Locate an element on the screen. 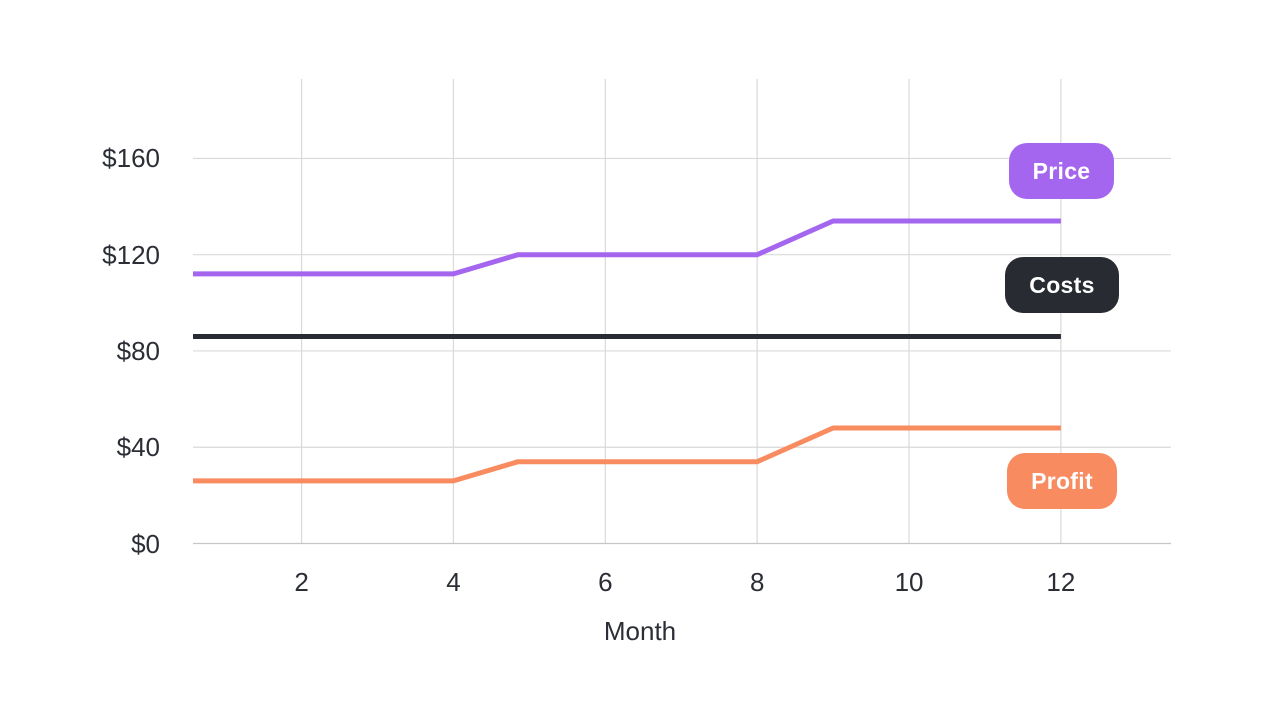 Image resolution: width=1280 pixels, height=720 pixels. x-tick-label-10: 10 is located at coordinates (909, 582).